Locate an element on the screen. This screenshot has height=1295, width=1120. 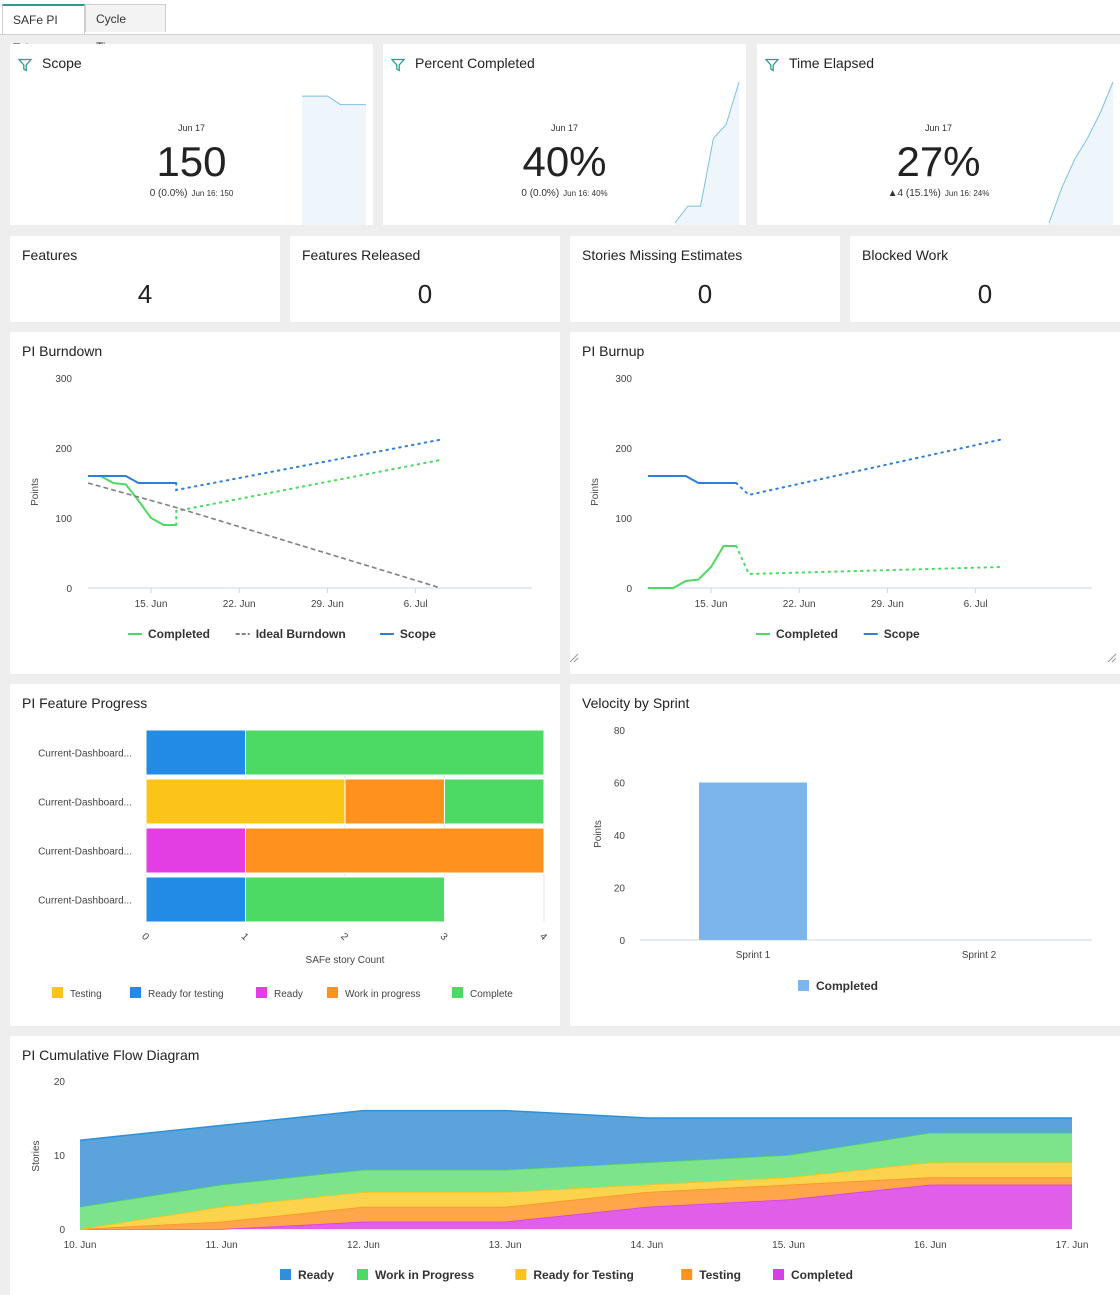
x-tick-label: 1 is located at coordinates (245, 937).